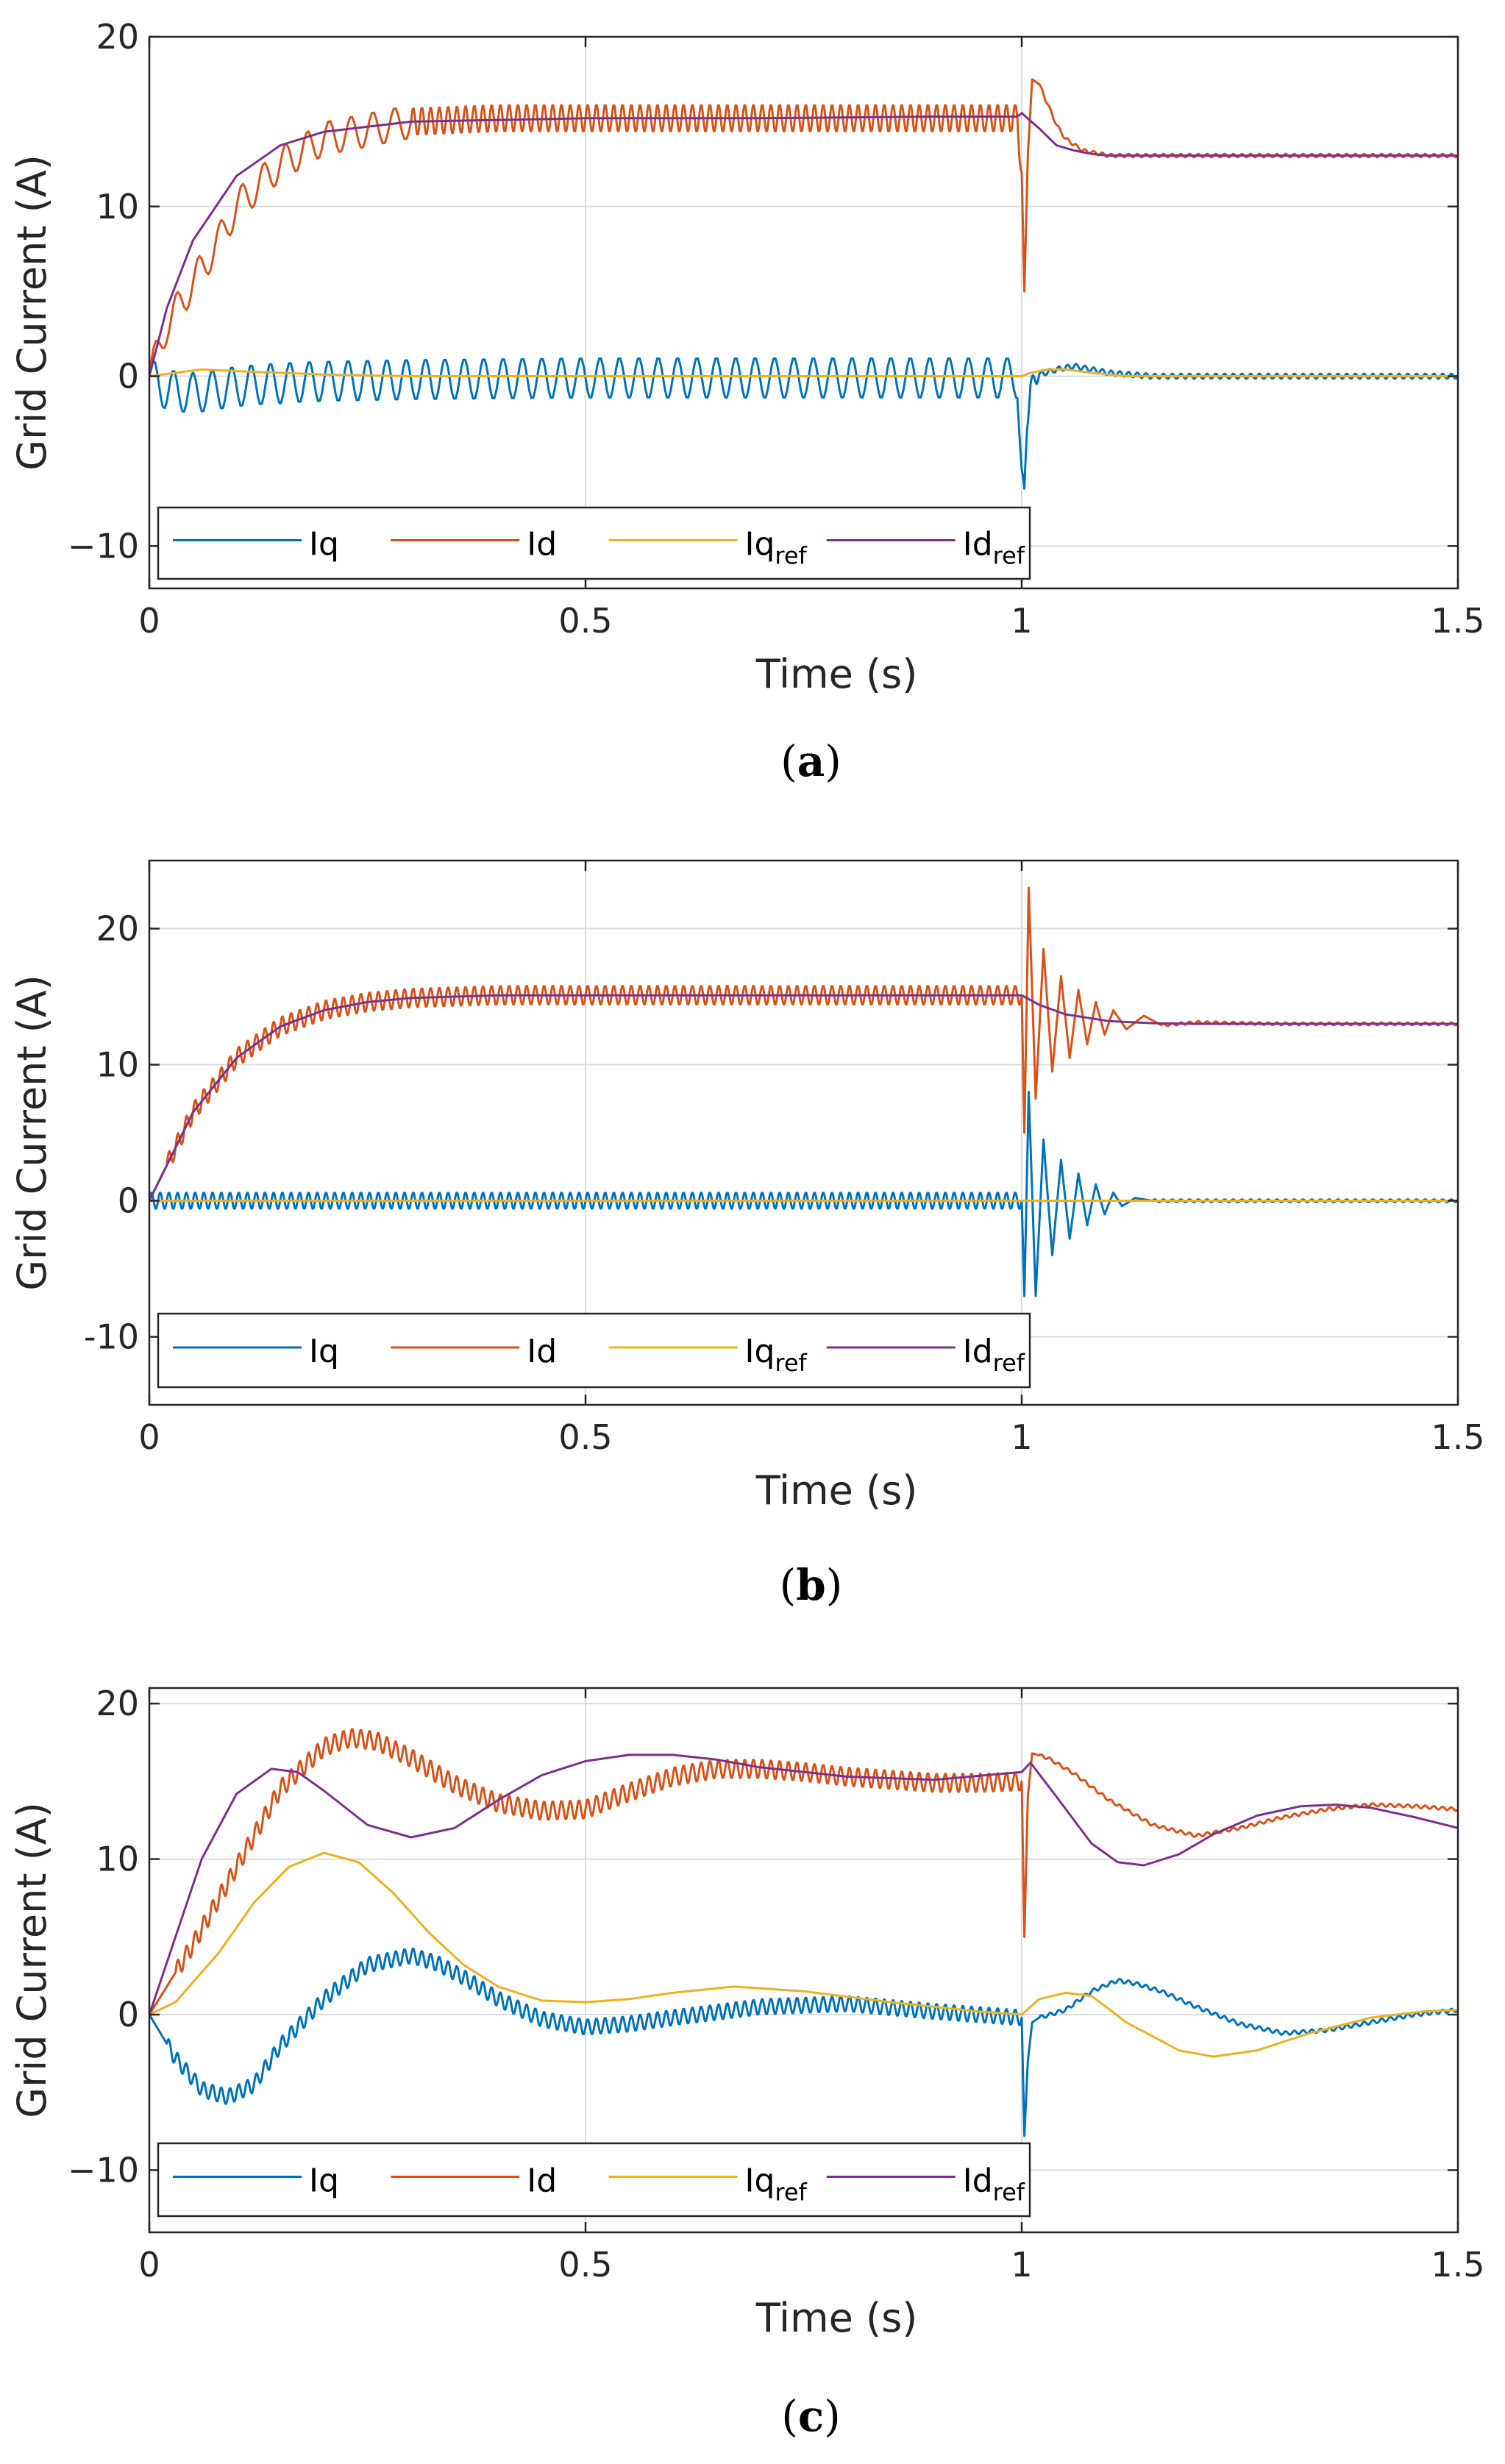  Describe the element at coordinates (811, 1585) in the screenshot. I see `panel-caption: (b)` at that location.